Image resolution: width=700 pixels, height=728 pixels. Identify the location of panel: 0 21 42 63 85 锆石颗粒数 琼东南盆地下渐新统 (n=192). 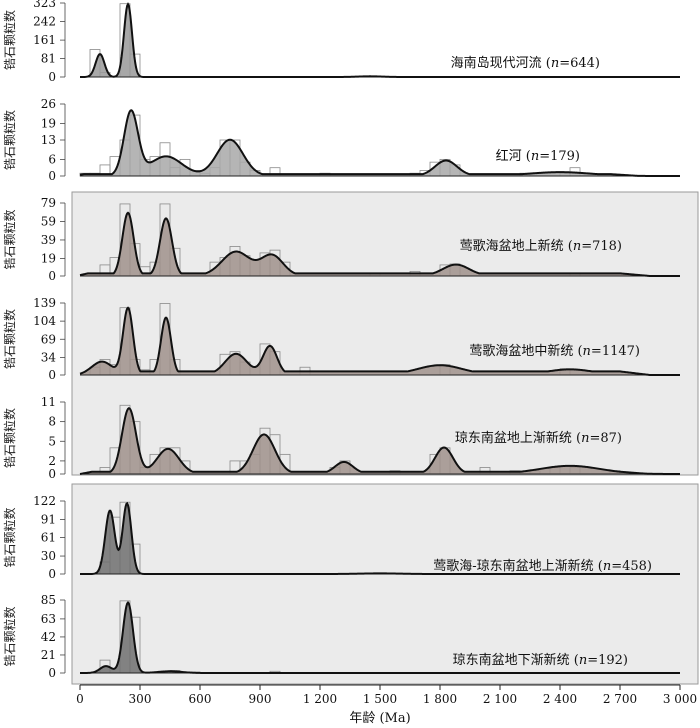
(341, 636).